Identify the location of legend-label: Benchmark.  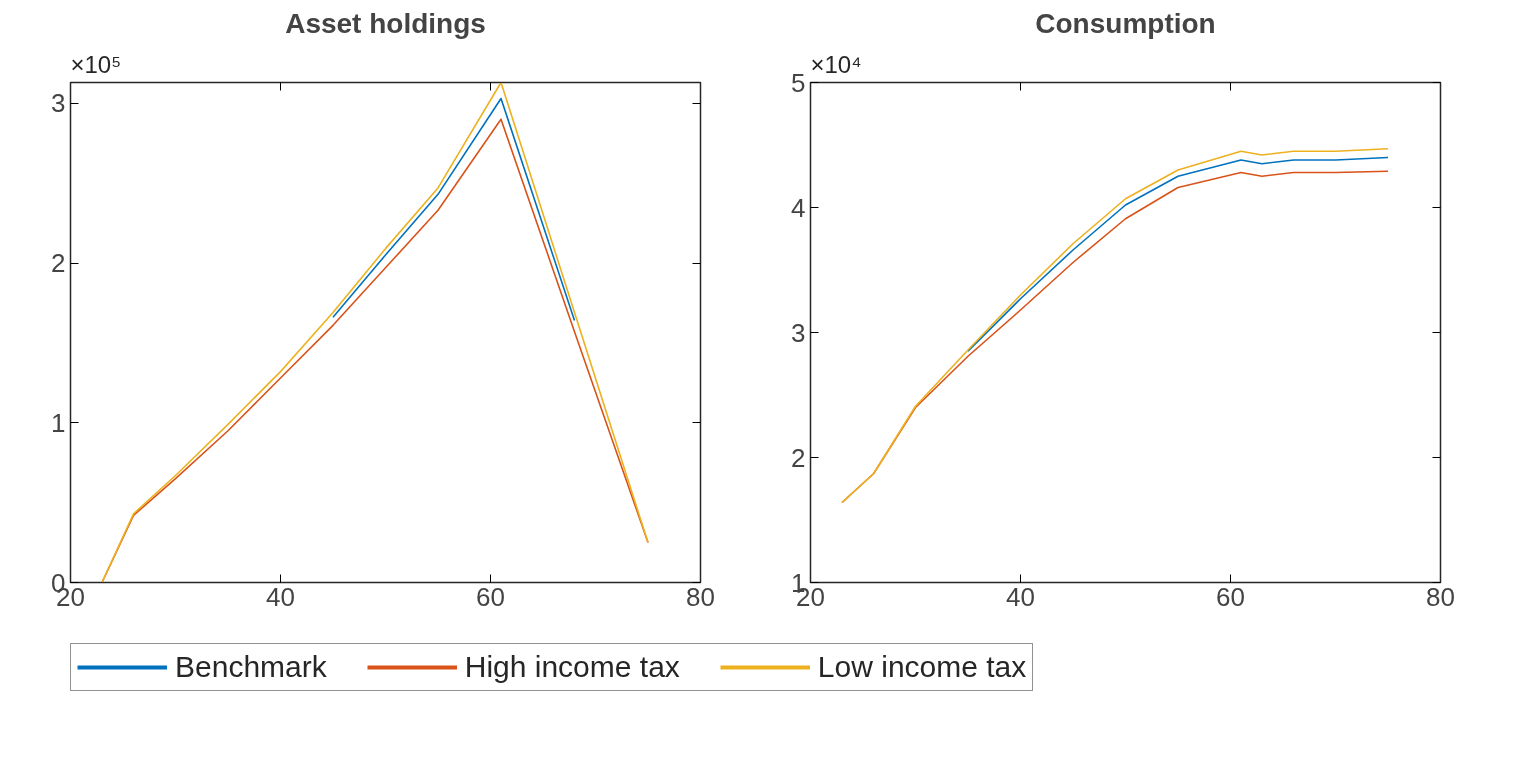
(251, 667).